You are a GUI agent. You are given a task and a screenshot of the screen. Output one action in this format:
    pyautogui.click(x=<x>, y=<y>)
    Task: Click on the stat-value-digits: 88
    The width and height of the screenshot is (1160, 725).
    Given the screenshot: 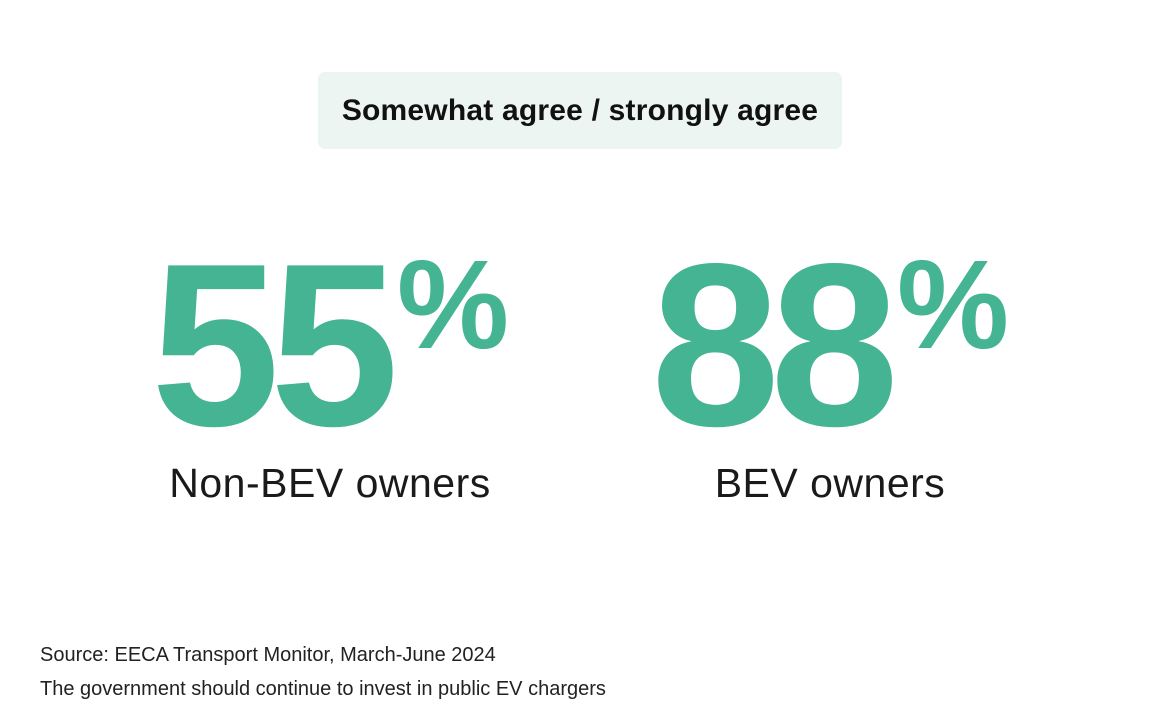 What is the action you would take?
    pyautogui.click(x=774, y=345)
    